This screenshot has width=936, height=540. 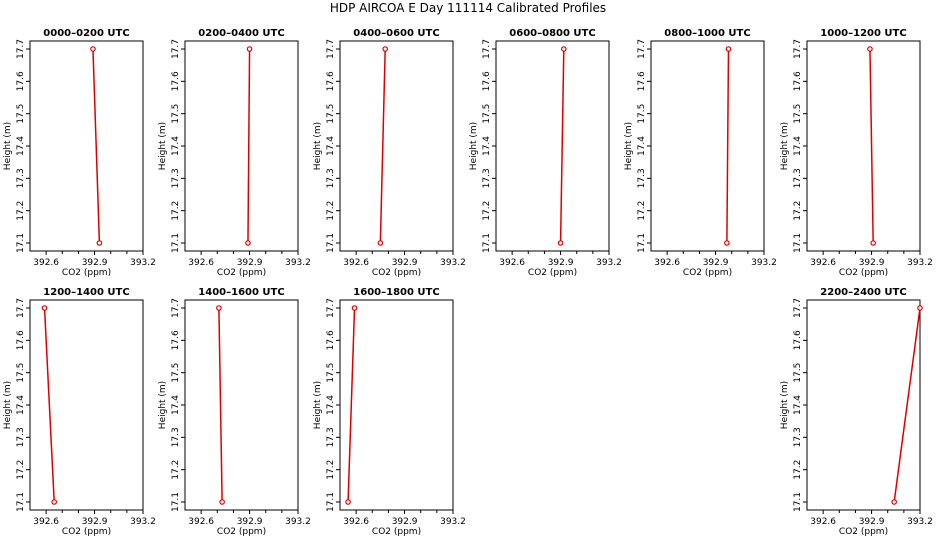 I want to click on panel-title: 1600–1800 UTC, so click(x=396, y=292).